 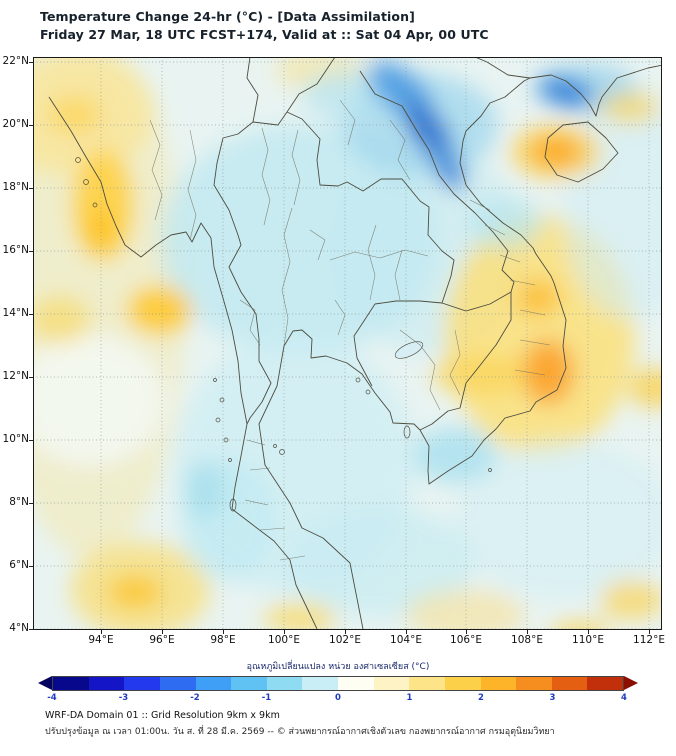 What do you see at coordinates (223, 640) in the screenshot?
I see `lon-axis-label: 98°E` at bounding box center [223, 640].